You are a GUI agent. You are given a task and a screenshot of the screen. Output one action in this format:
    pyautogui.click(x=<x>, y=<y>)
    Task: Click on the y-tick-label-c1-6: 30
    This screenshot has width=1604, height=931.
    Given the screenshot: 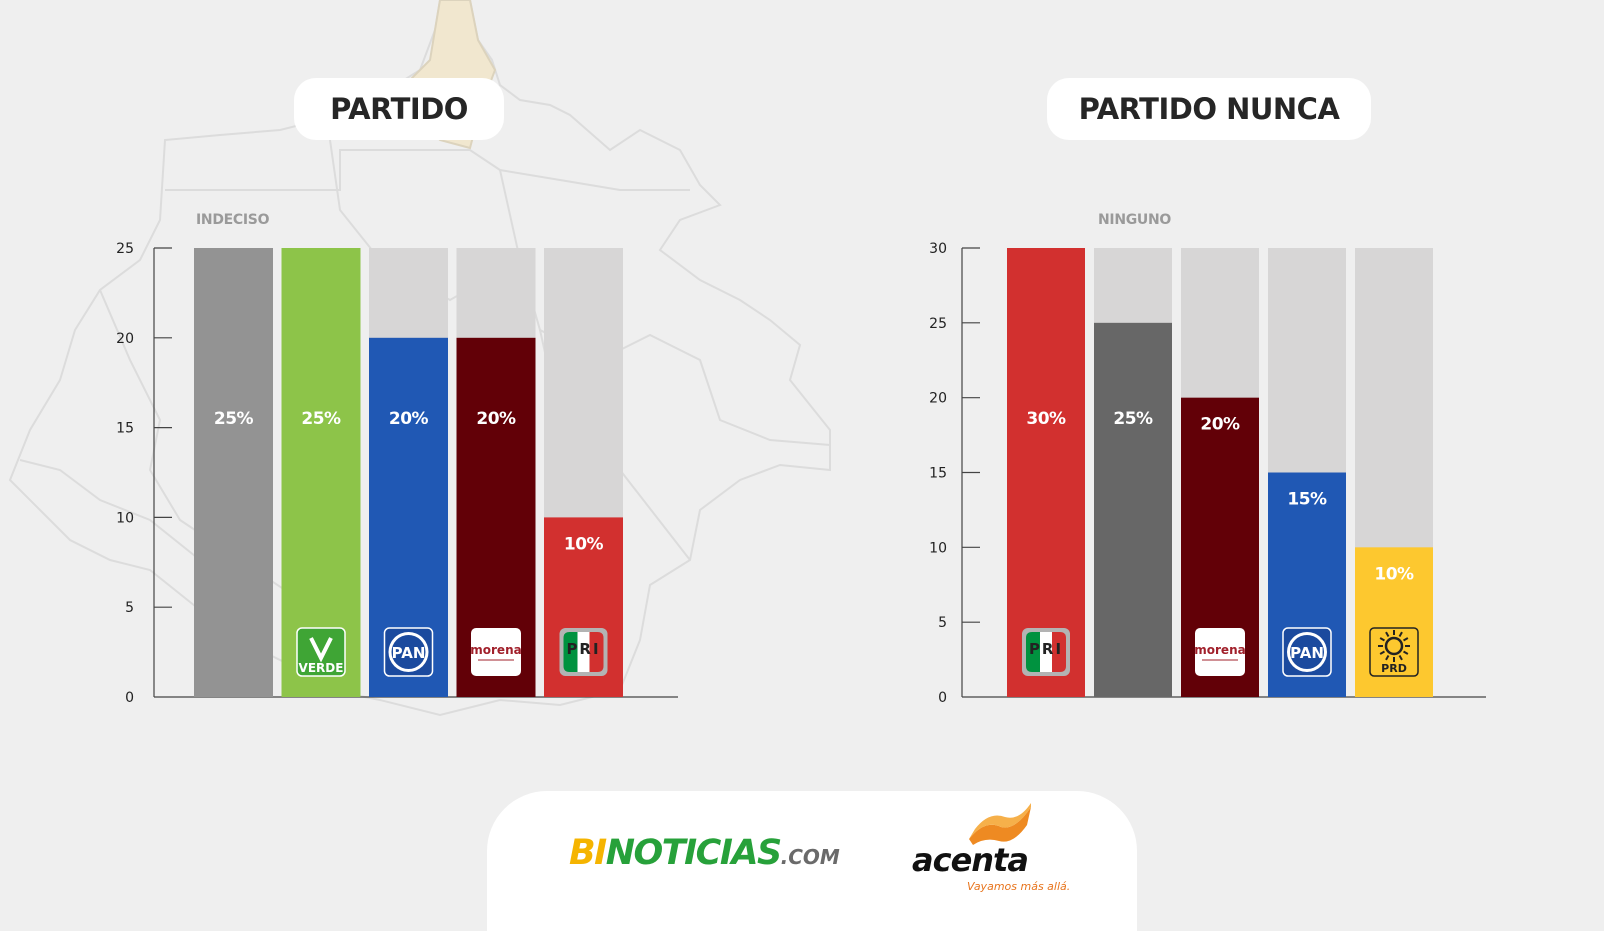 What is the action you would take?
    pyautogui.click(x=938, y=249)
    